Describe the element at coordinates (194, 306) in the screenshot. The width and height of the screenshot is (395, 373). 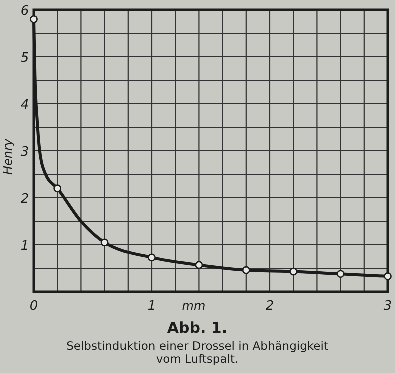
I see `x-axis-title: mm` at that location.